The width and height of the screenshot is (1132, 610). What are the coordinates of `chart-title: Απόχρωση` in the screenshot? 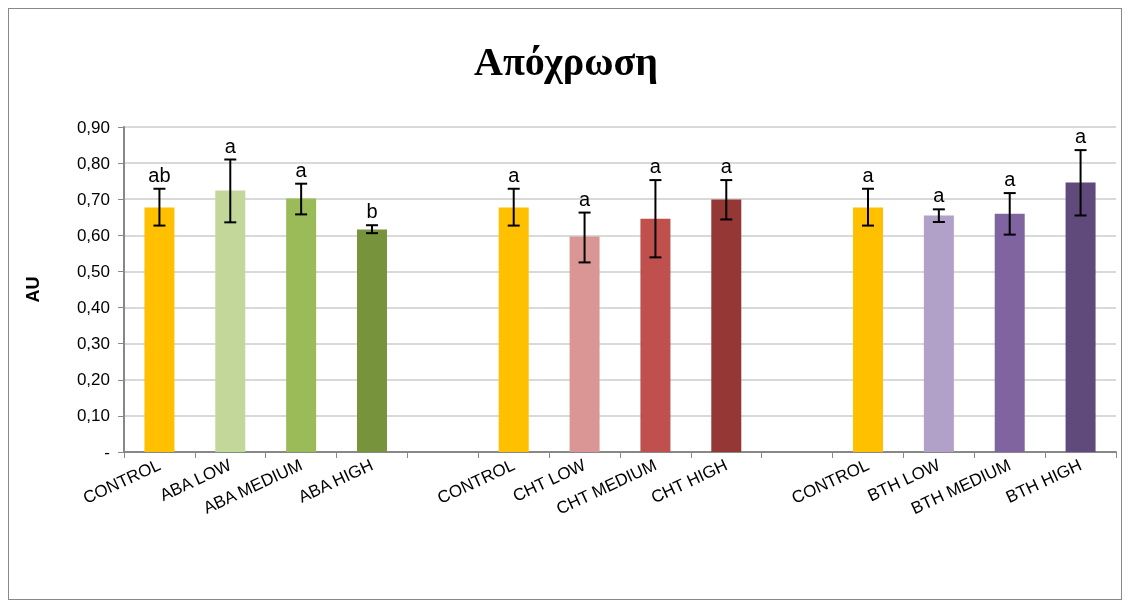 It's located at (566, 61).